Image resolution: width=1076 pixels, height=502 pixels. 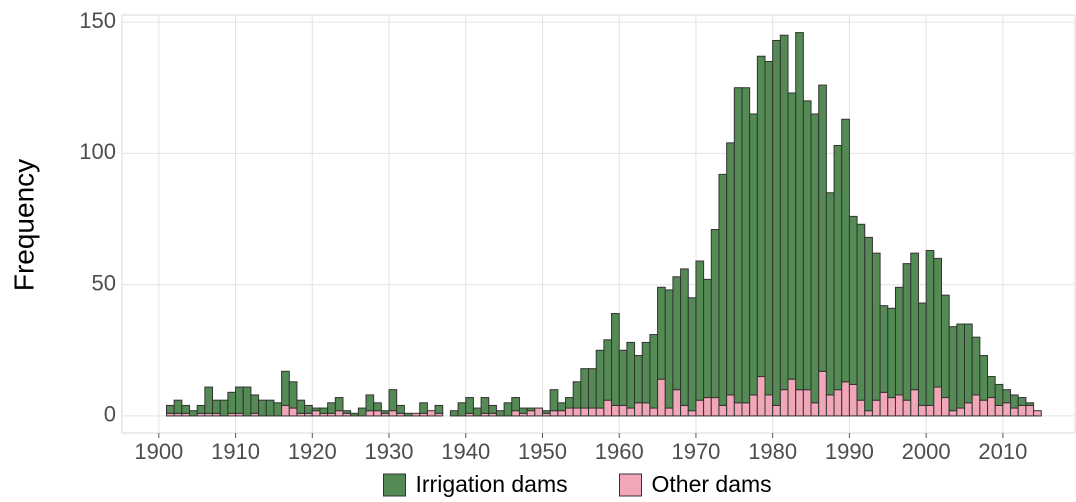 What do you see at coordinates (23, 225) in the screenshot?
I see `y-axis-label: Frequency` at bounding box center [23, 225].